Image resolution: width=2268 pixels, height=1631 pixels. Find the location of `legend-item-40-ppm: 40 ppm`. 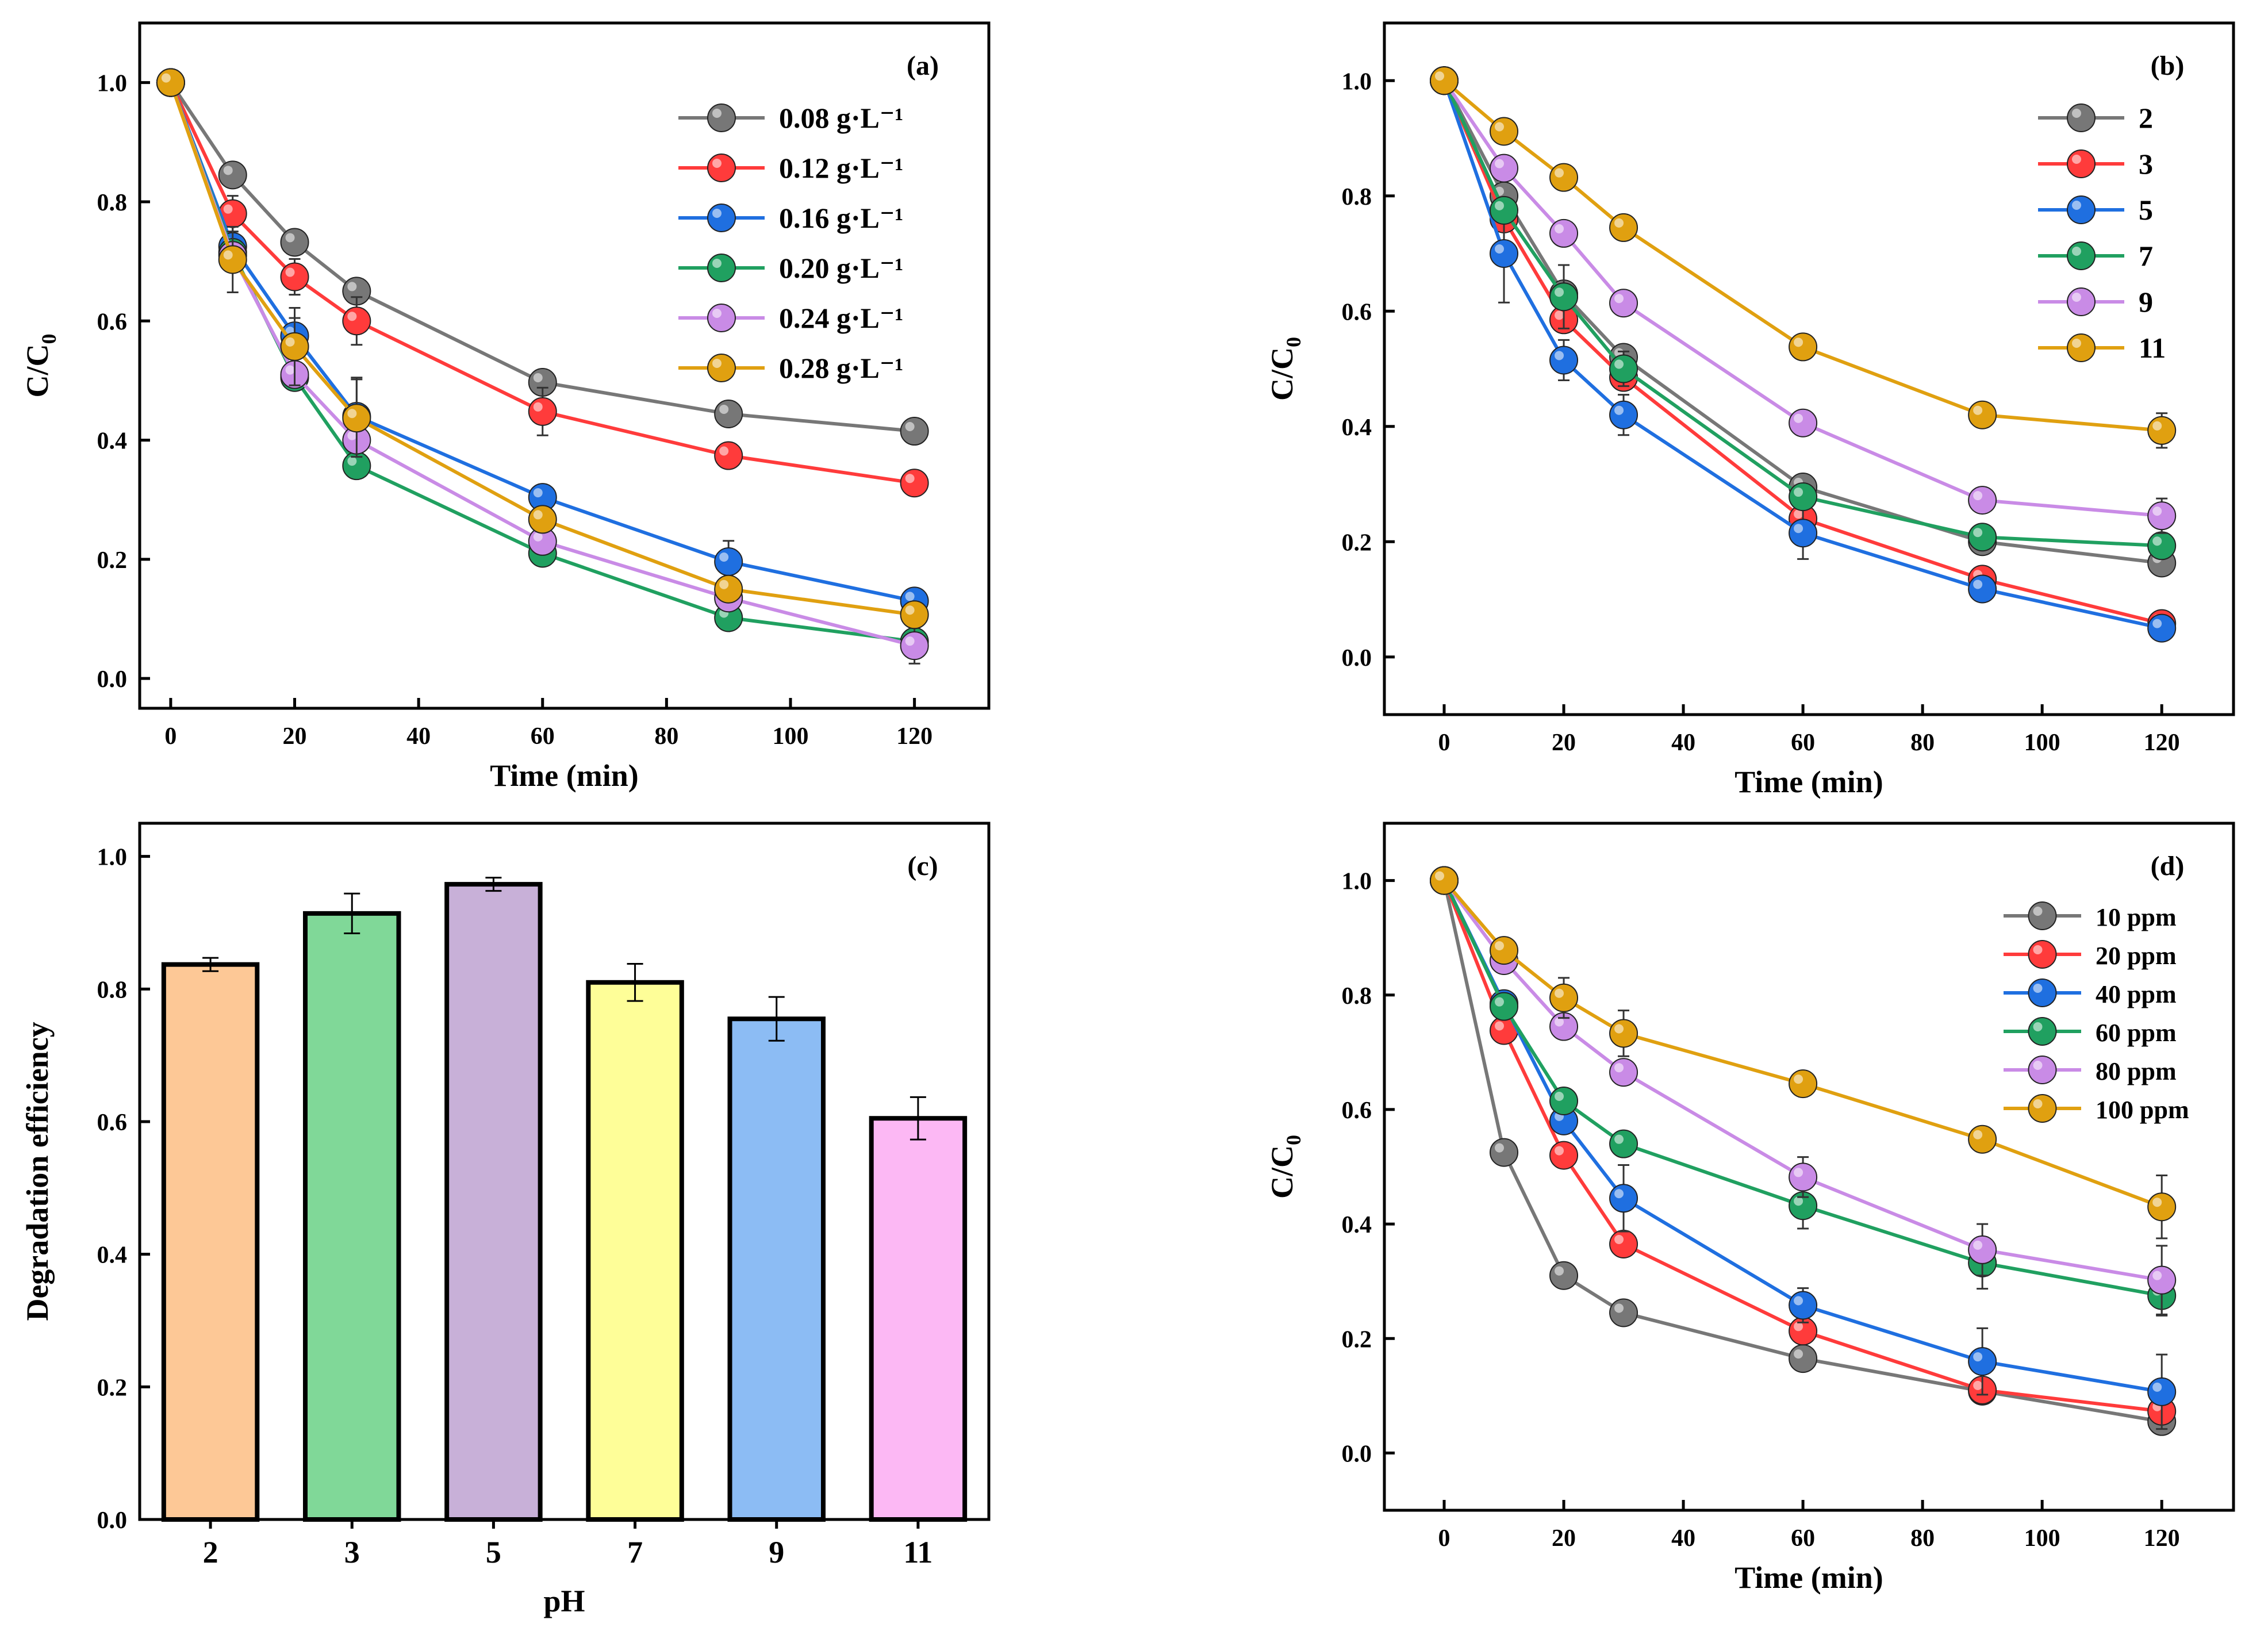

legend-item-40-ppm: 40 ppm is located at coordinates (2090, 993).